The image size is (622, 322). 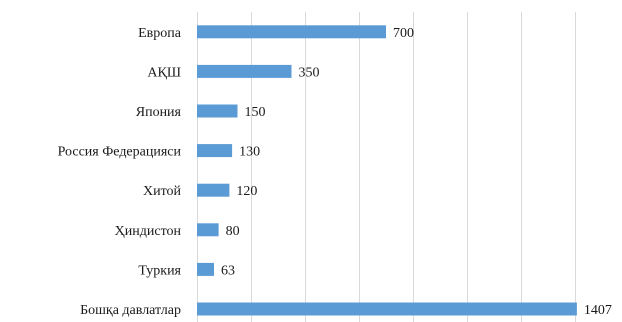 I want to click on category-label: АҚШ, so click(x=164, y=72).